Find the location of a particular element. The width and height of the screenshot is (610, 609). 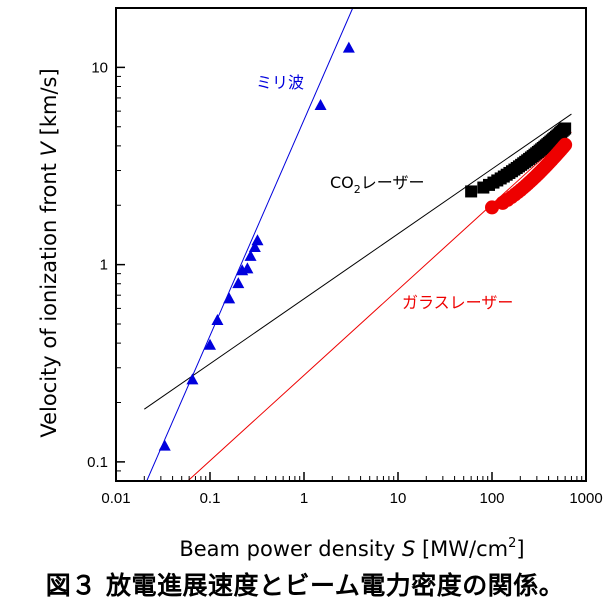

y-tick-label: 0.1 is located at coordinates (97, 462).